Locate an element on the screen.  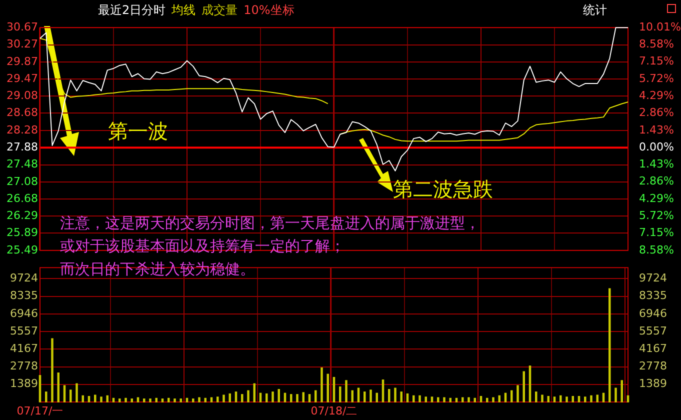
text: 成交量 is located at coordinates (220, 10).